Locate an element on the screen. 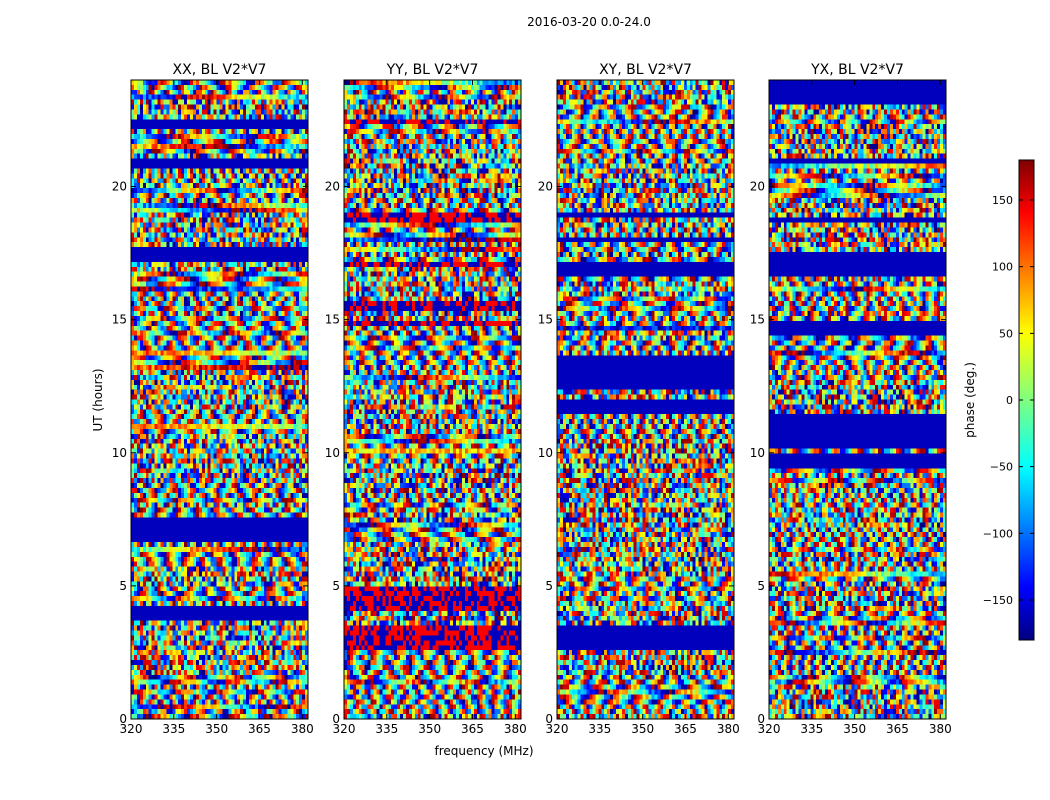 The height and width of the screenshot is (800, 1050). colorbar-tick-label: −100 is located at coordinates (998, 533).